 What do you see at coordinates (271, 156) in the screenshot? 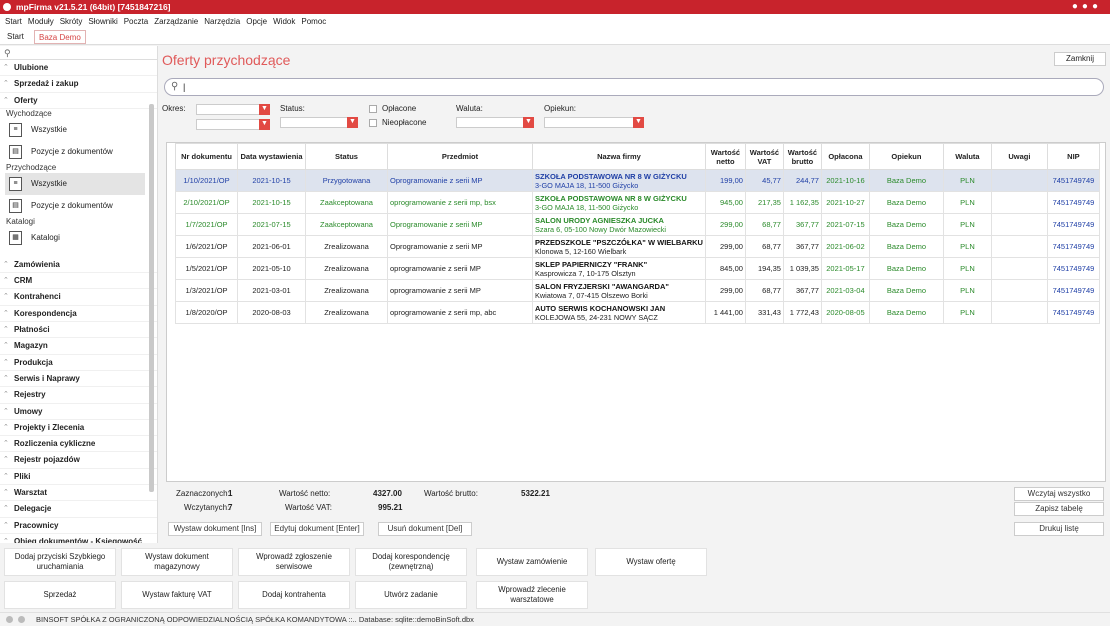
I see `col-data: Data wystawienia` at bounding box center [271, 156].